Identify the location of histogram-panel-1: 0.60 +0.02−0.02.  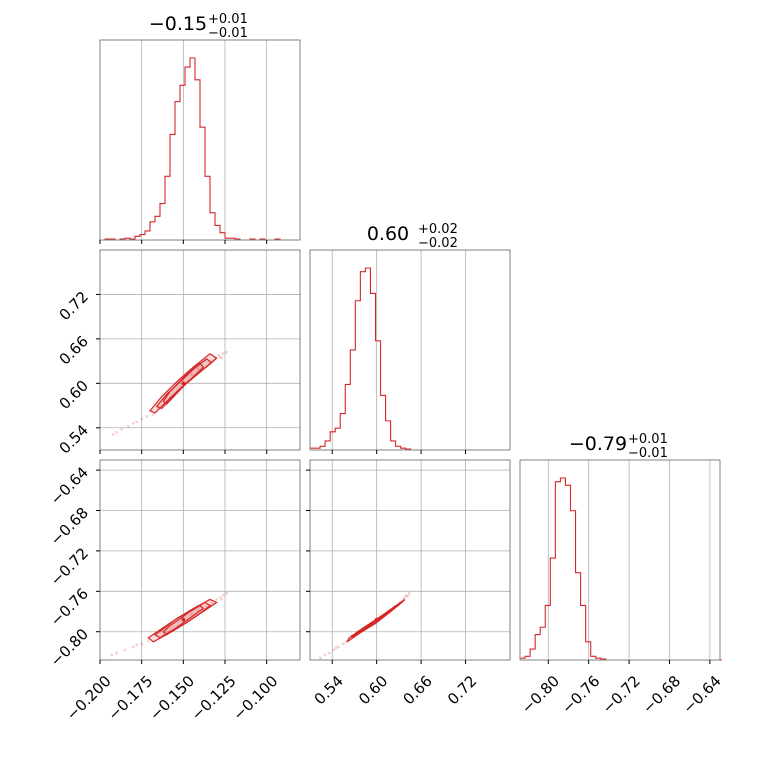
(410, 338).